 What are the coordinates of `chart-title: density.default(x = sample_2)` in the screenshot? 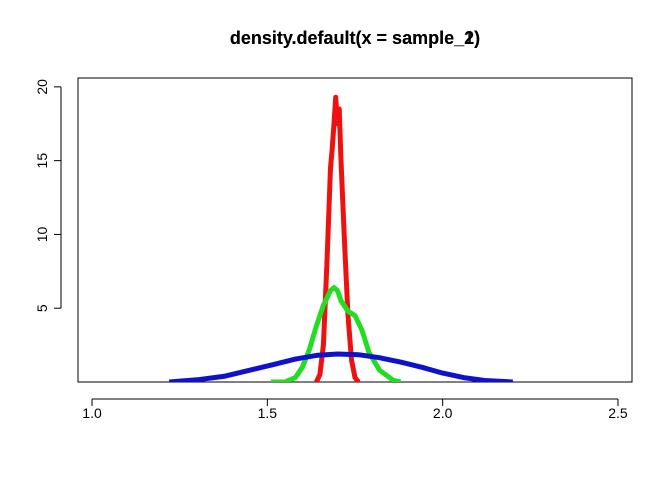 It's located at (355, 38).